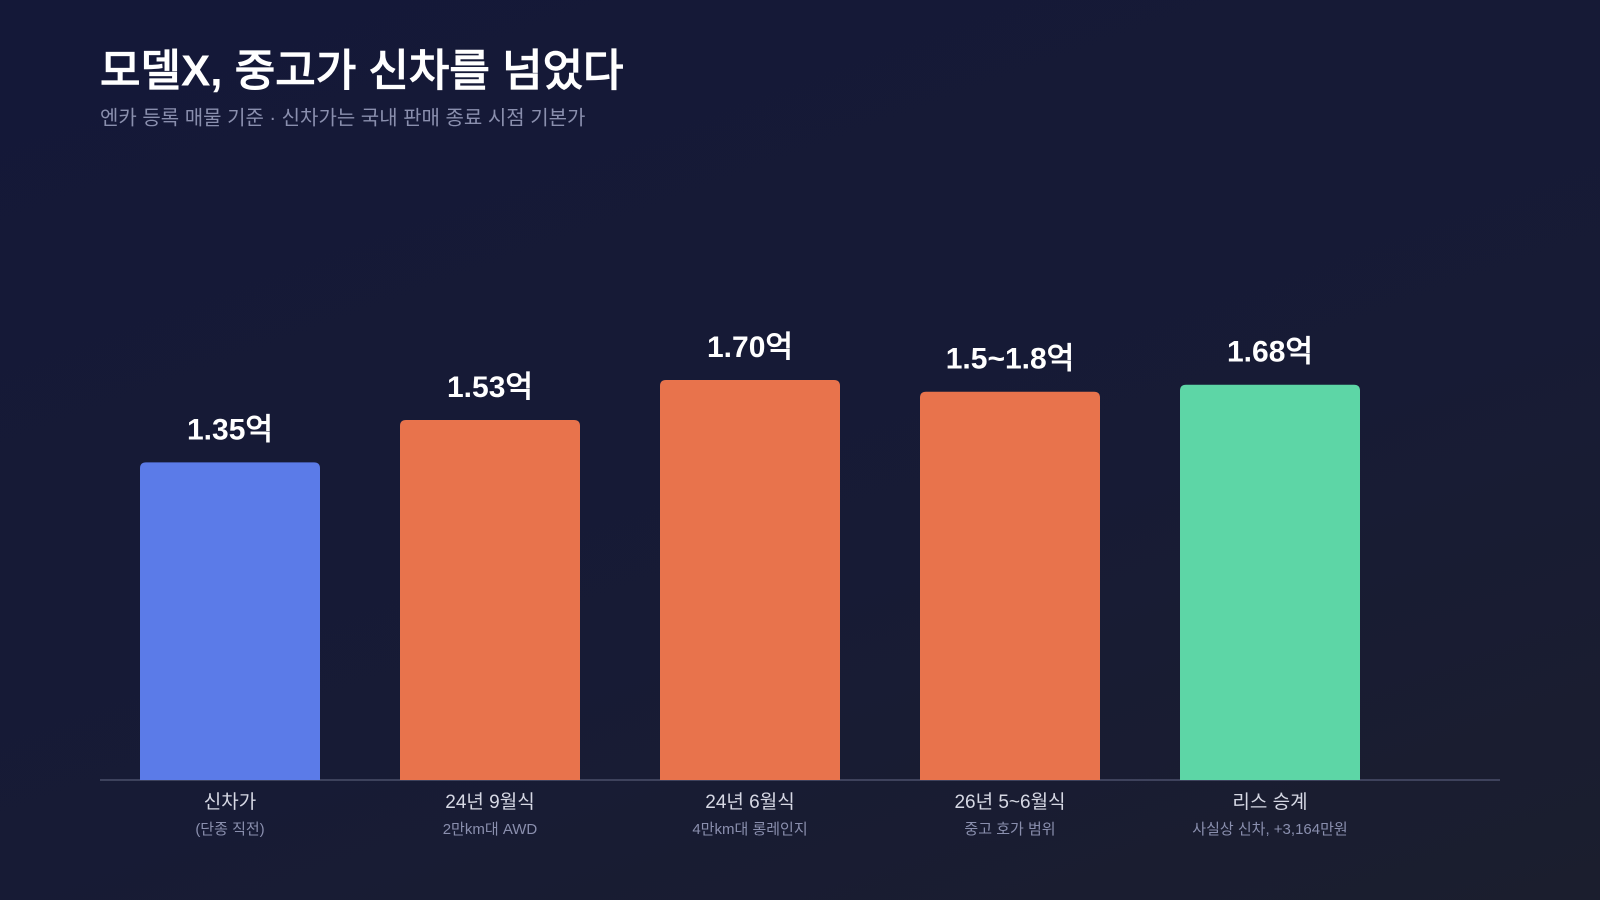 The height and width of the screenshot is (900, 1600). I want to click on x-tick-sublabel: 중고 호가 범위, so click(1009, 829).